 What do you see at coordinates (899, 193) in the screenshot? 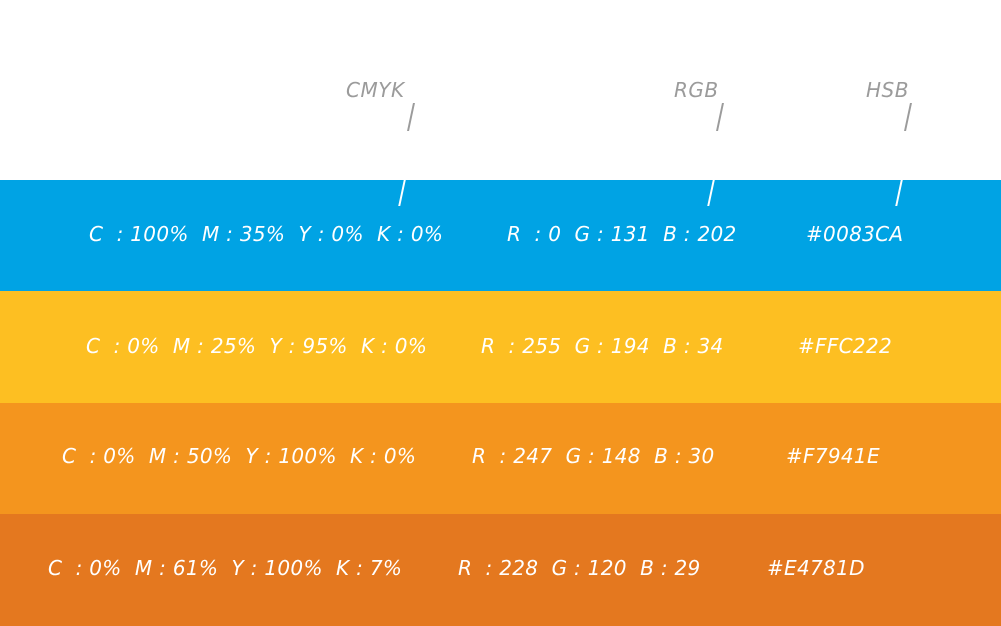
I see `hsb-band-tick` at bounding box center [899, 193].